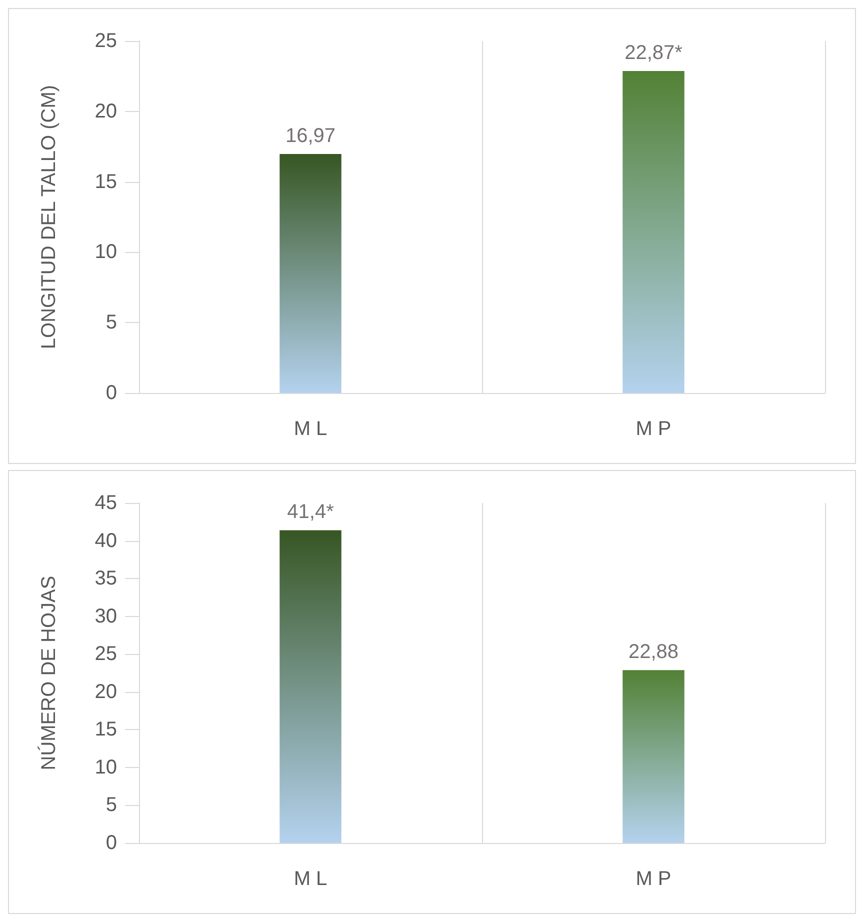 The image size is (860, 916). I want to click on y-tick-label: 30, so click(105, 616).